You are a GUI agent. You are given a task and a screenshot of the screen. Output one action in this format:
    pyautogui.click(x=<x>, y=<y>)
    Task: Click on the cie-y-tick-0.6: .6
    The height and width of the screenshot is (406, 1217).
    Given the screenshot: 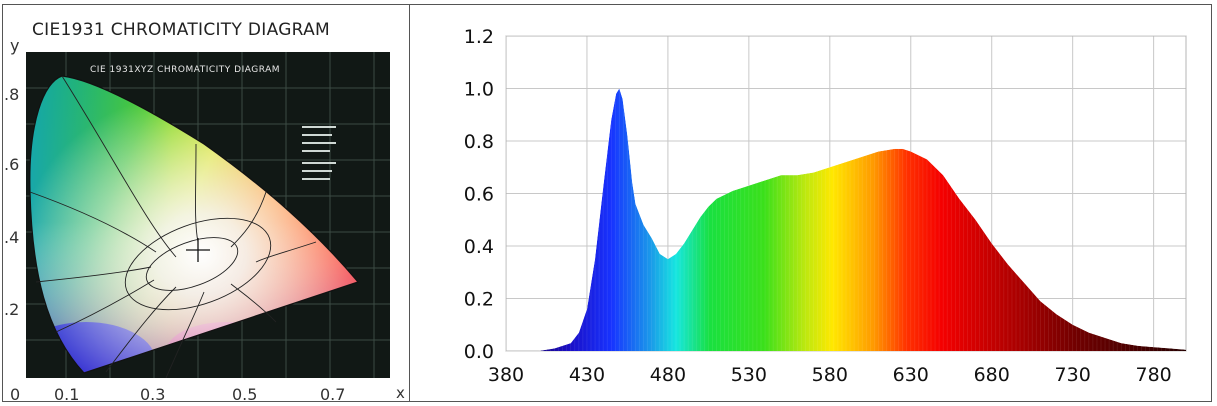 What is the action you would take?
    pyautogui.click(x=12, y=164)
    